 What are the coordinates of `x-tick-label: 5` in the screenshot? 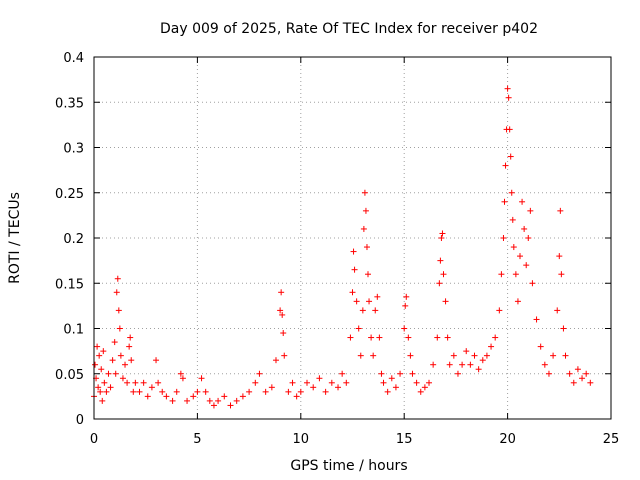 It's located at (197, 439).